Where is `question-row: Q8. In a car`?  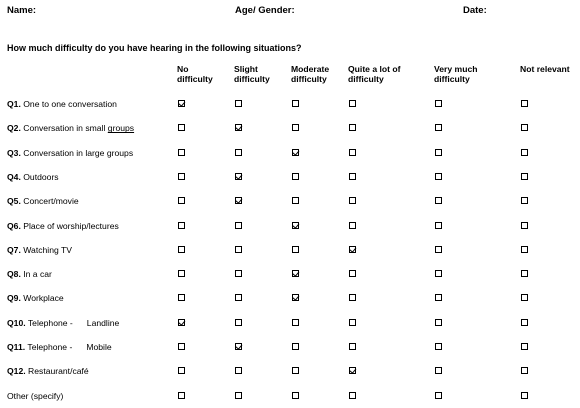 question-row: Q8. In a car is located at coordinates (290, 275).